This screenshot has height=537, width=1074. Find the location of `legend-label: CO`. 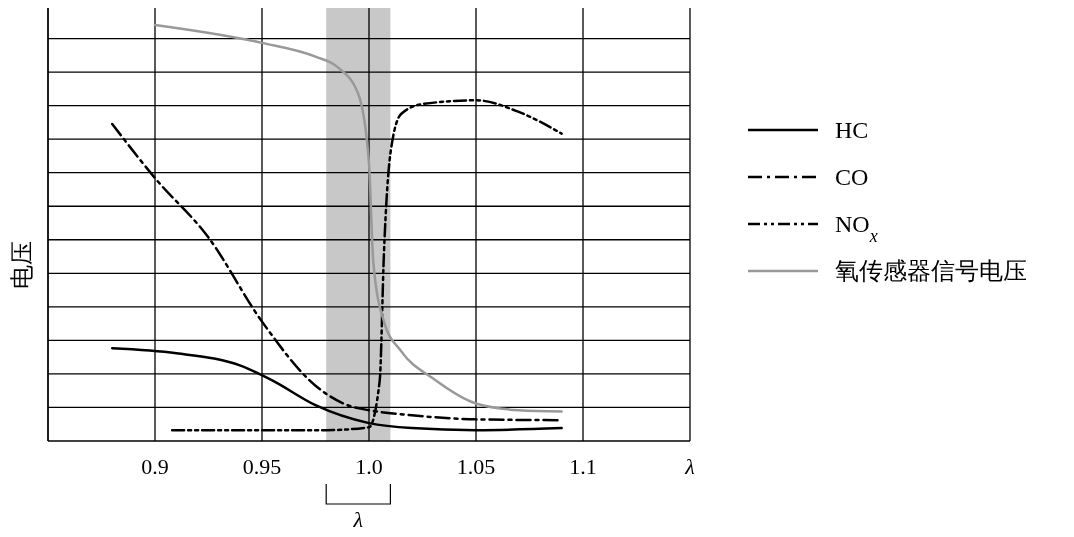

legend-label: CO is located at coordinates (852, 177).